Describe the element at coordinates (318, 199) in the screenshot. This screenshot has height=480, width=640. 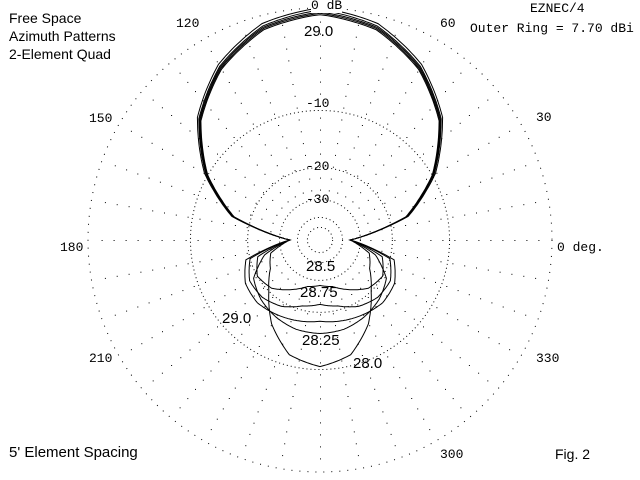
I see `ring-label-30: -30` at that location.